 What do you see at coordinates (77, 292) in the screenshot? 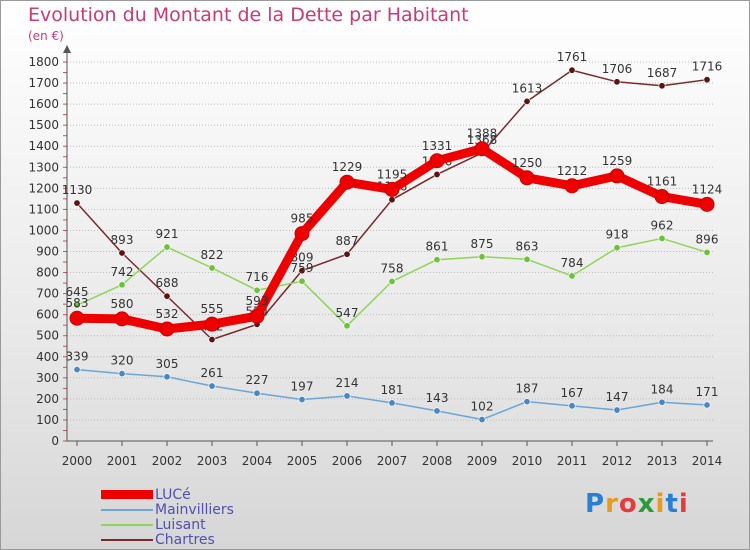
I see `data-label: 645` at bounding box center [77, 292].